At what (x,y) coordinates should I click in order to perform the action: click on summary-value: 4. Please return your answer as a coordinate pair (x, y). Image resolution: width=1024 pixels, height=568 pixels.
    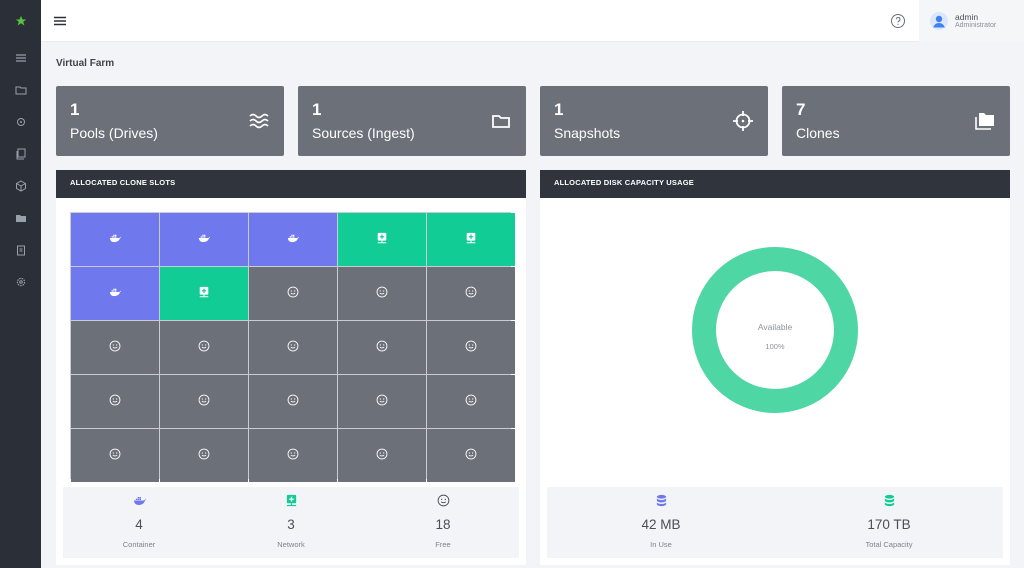
    Looking at the image, I should click on (139, 524).